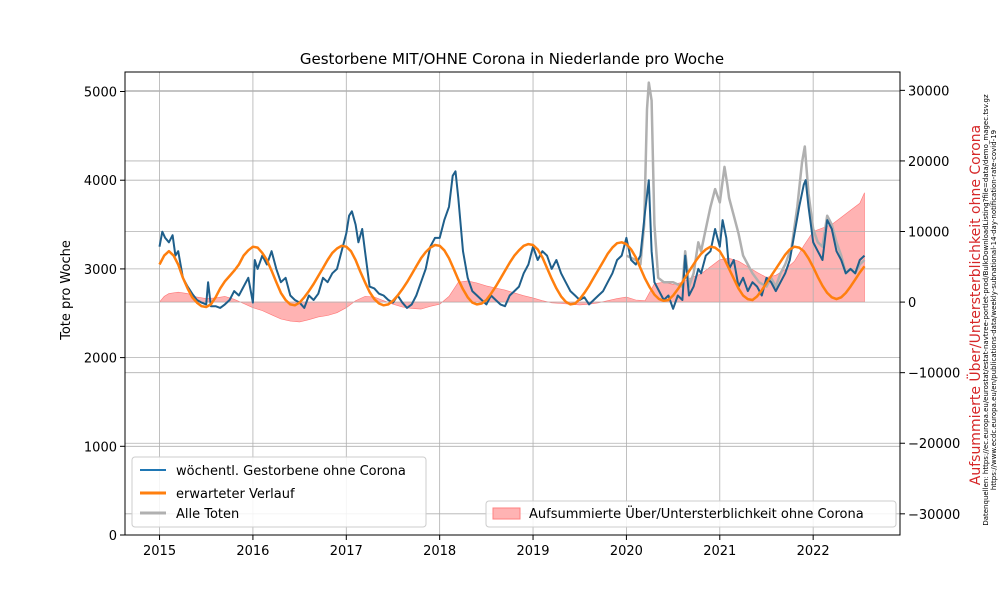 The image size is (1000, 600). What do you see at coordinates (100, 181) in the screenshot?
I see `y-tick-label: 4000` at bounding box center [100, 181].